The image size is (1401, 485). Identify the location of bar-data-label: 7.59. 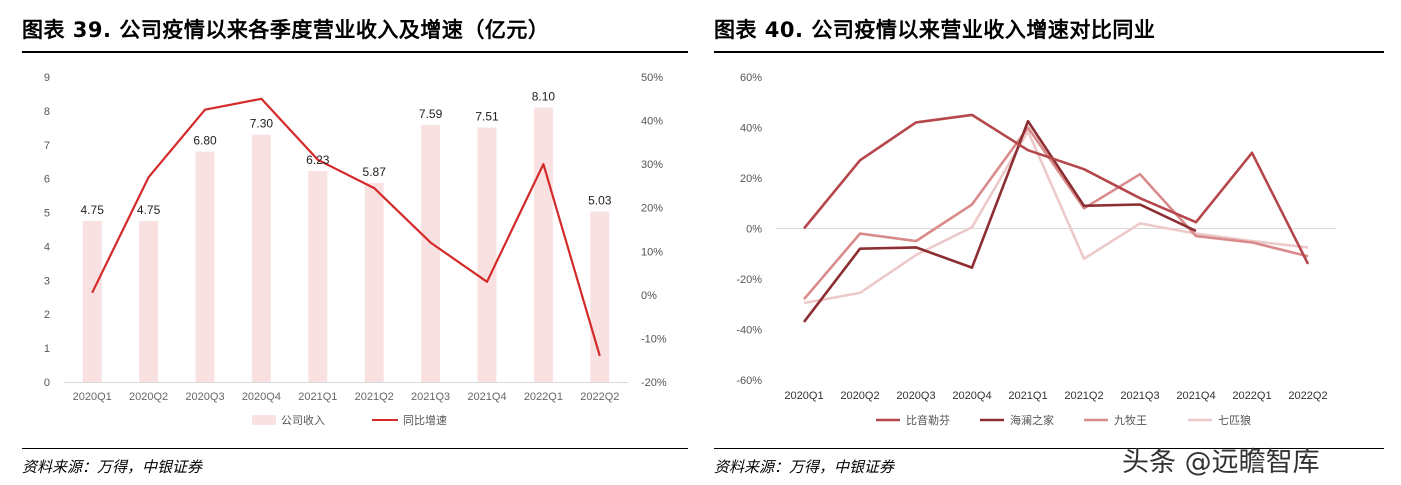
(431, 114).